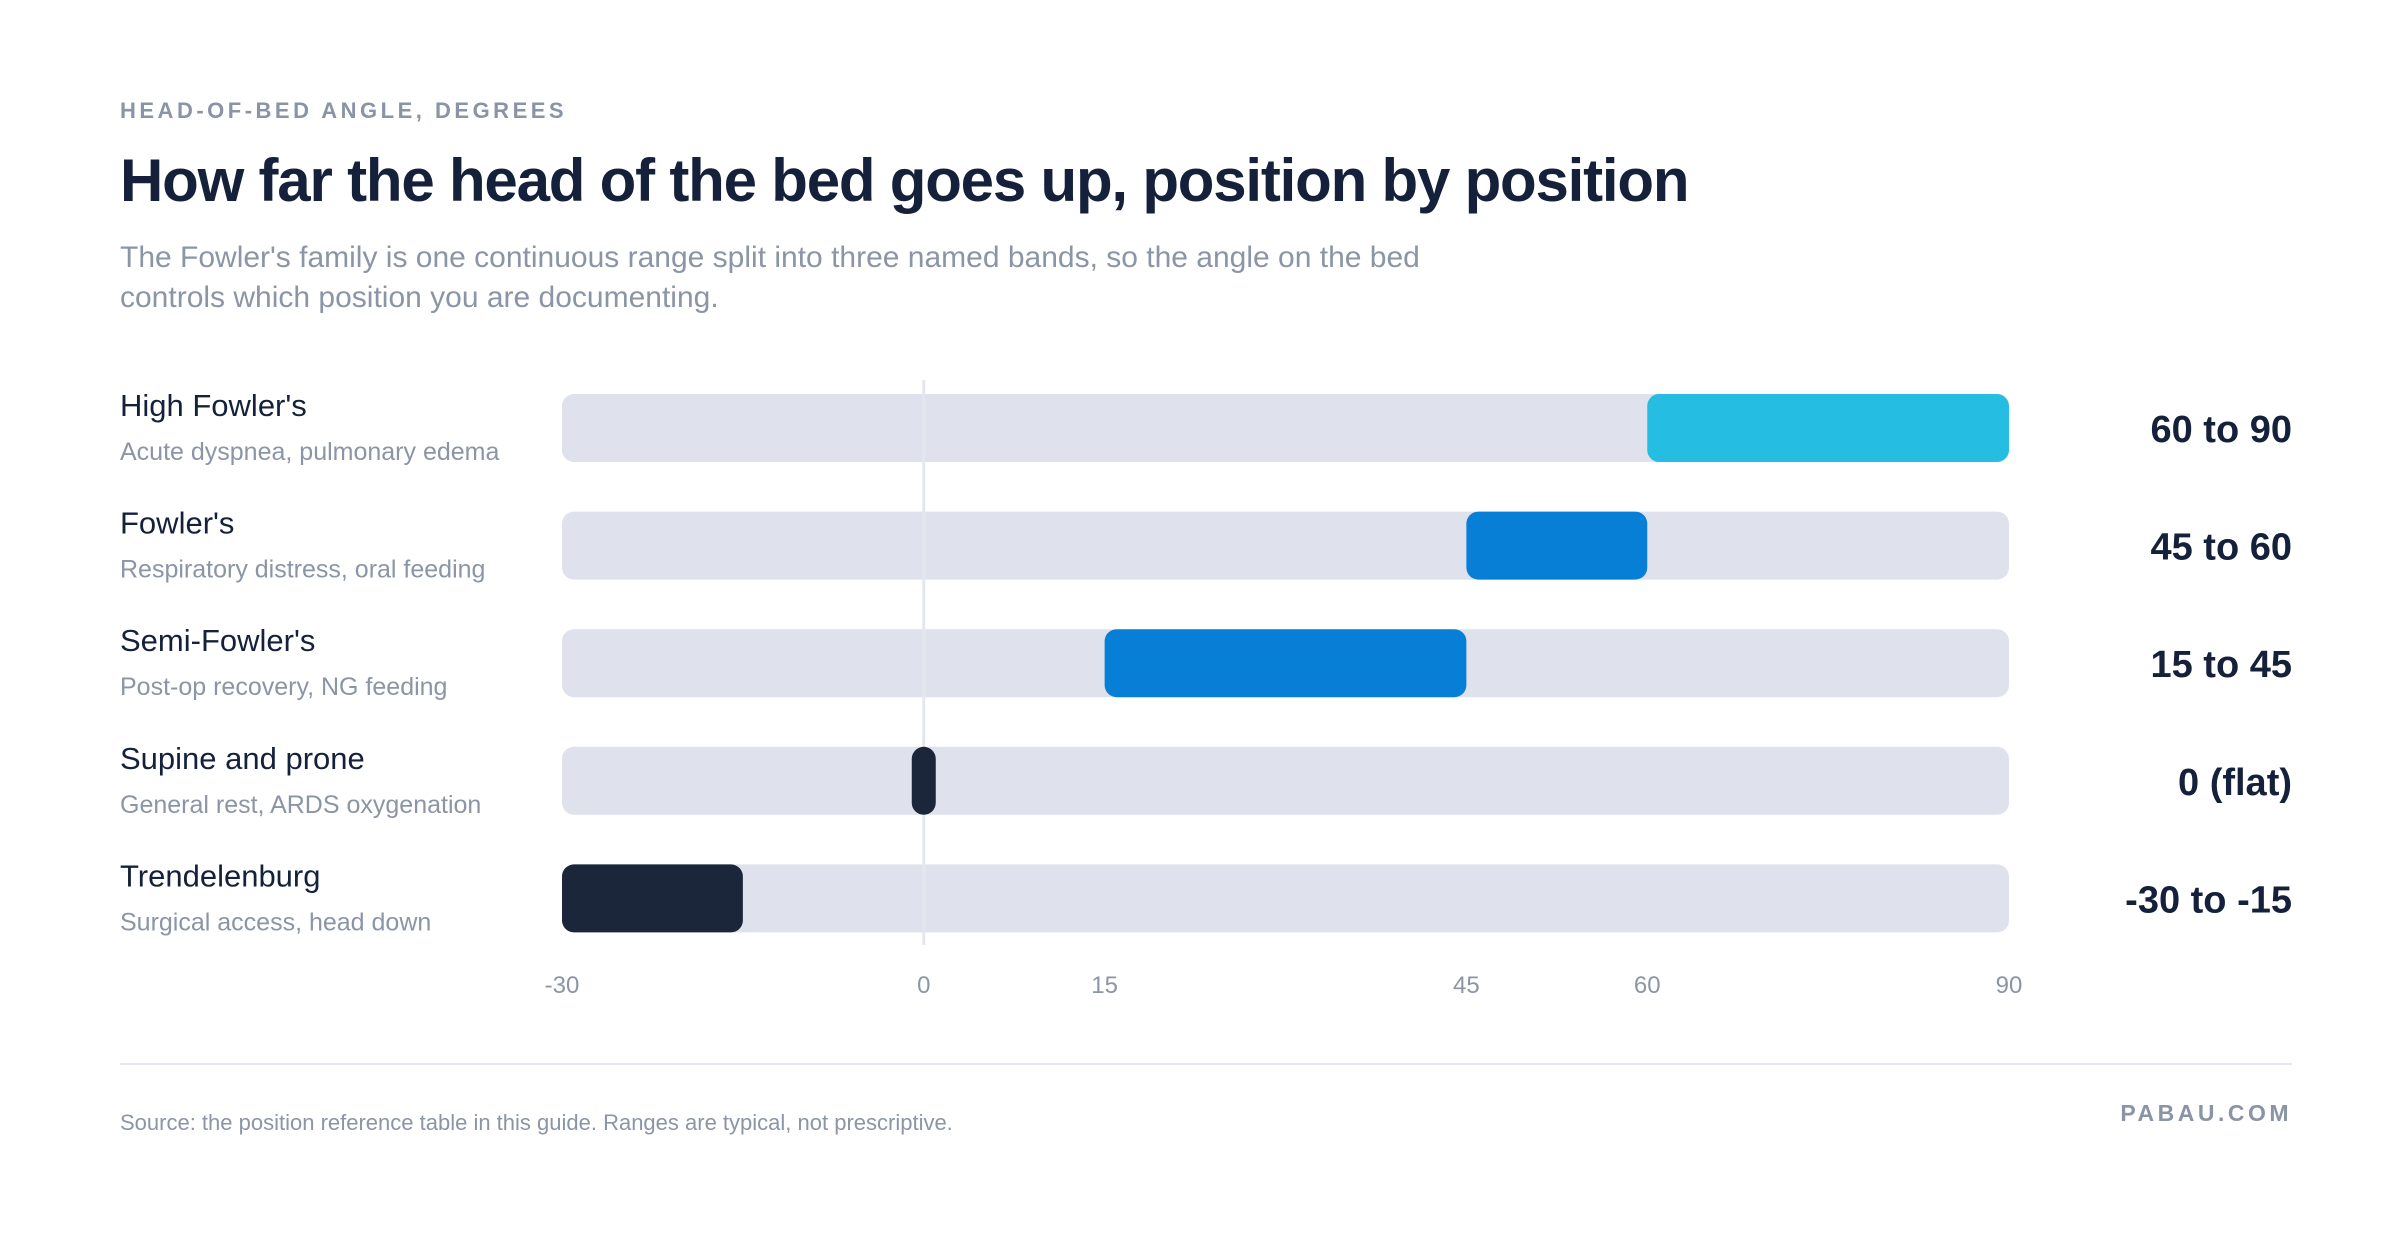  I want to click on row-label: Fowler's, so click(177, 523).